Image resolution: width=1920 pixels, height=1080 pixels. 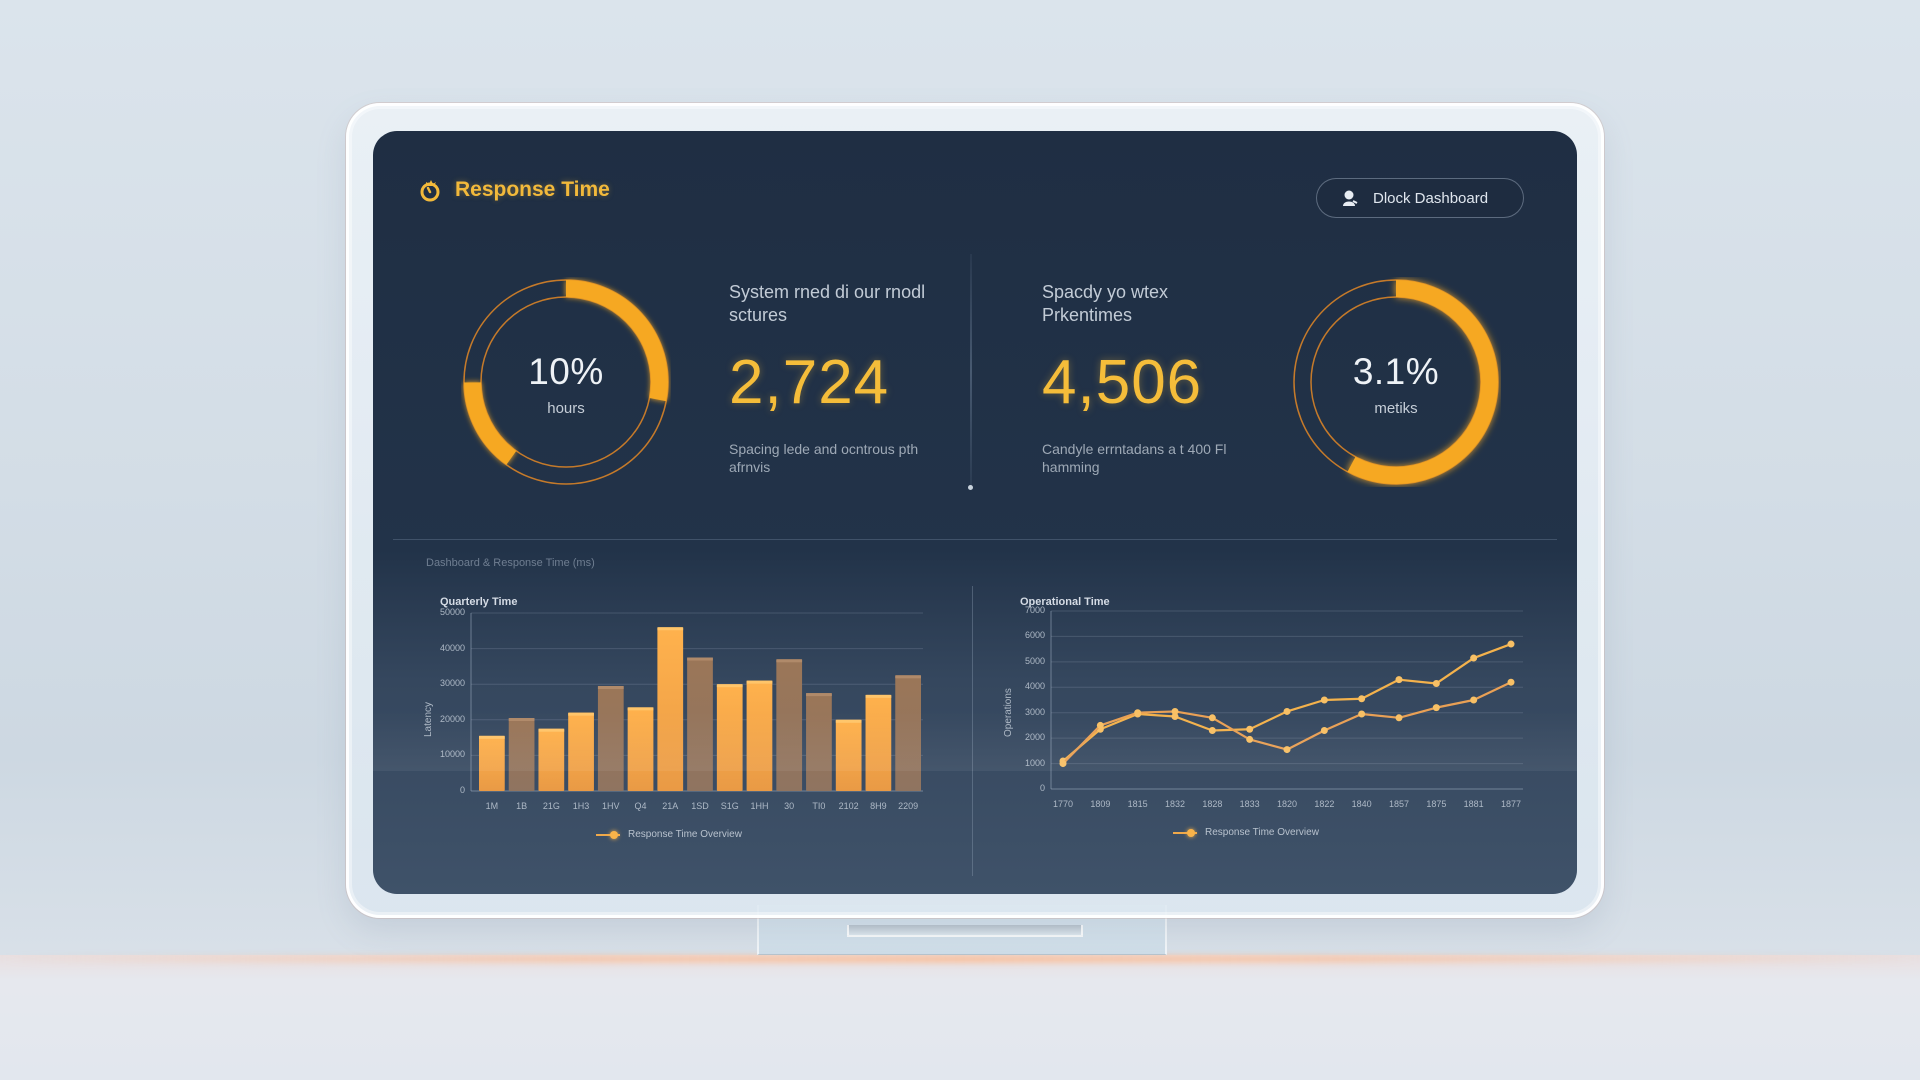 What do you see at coordinates (1137, 804) in the screenshot?
I see `x-tick-label: 1815` at bounding box center [1137, 804].